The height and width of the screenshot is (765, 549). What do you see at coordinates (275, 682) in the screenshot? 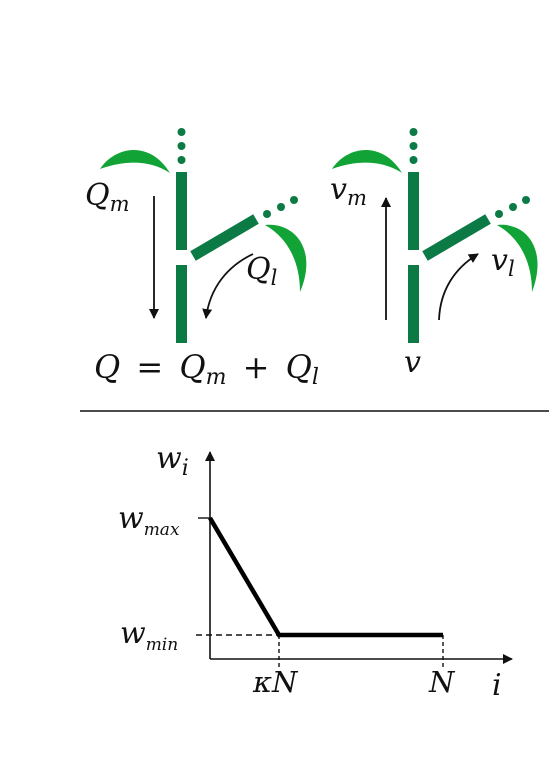
I see `kappa-n-tick-label: κN` at bounding box center [275, 682].